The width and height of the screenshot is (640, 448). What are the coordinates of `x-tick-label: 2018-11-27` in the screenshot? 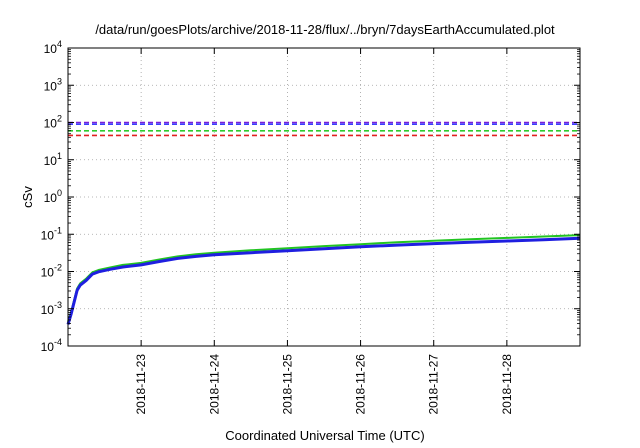 It's located at (434, 384).